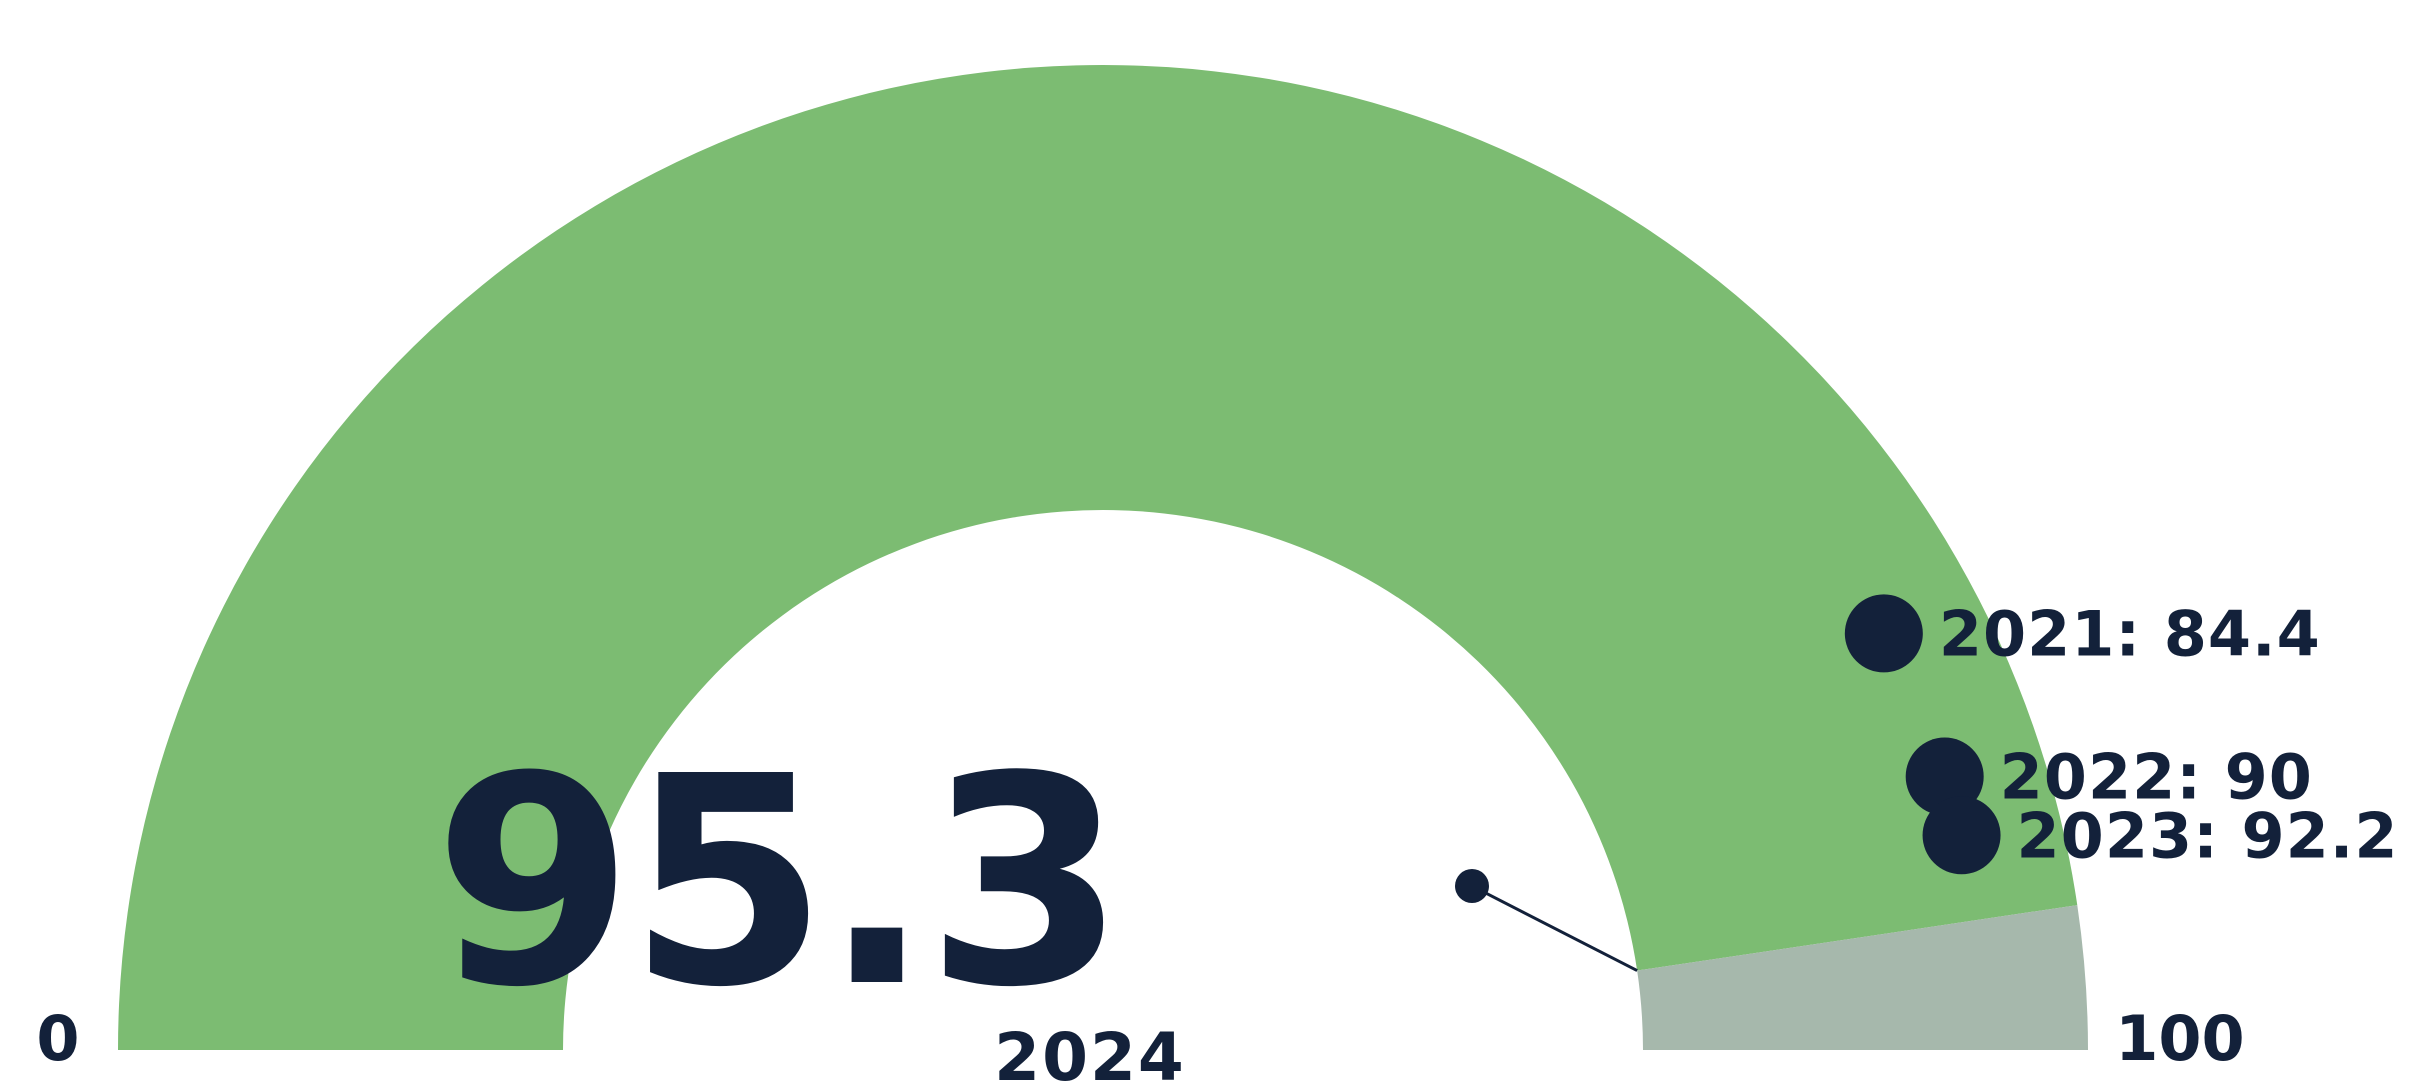  What do you see at coordinates (2179, 1038) in the screenshot?
I see `gauge-max-label: 100` at bounding box center [2179, 1038].